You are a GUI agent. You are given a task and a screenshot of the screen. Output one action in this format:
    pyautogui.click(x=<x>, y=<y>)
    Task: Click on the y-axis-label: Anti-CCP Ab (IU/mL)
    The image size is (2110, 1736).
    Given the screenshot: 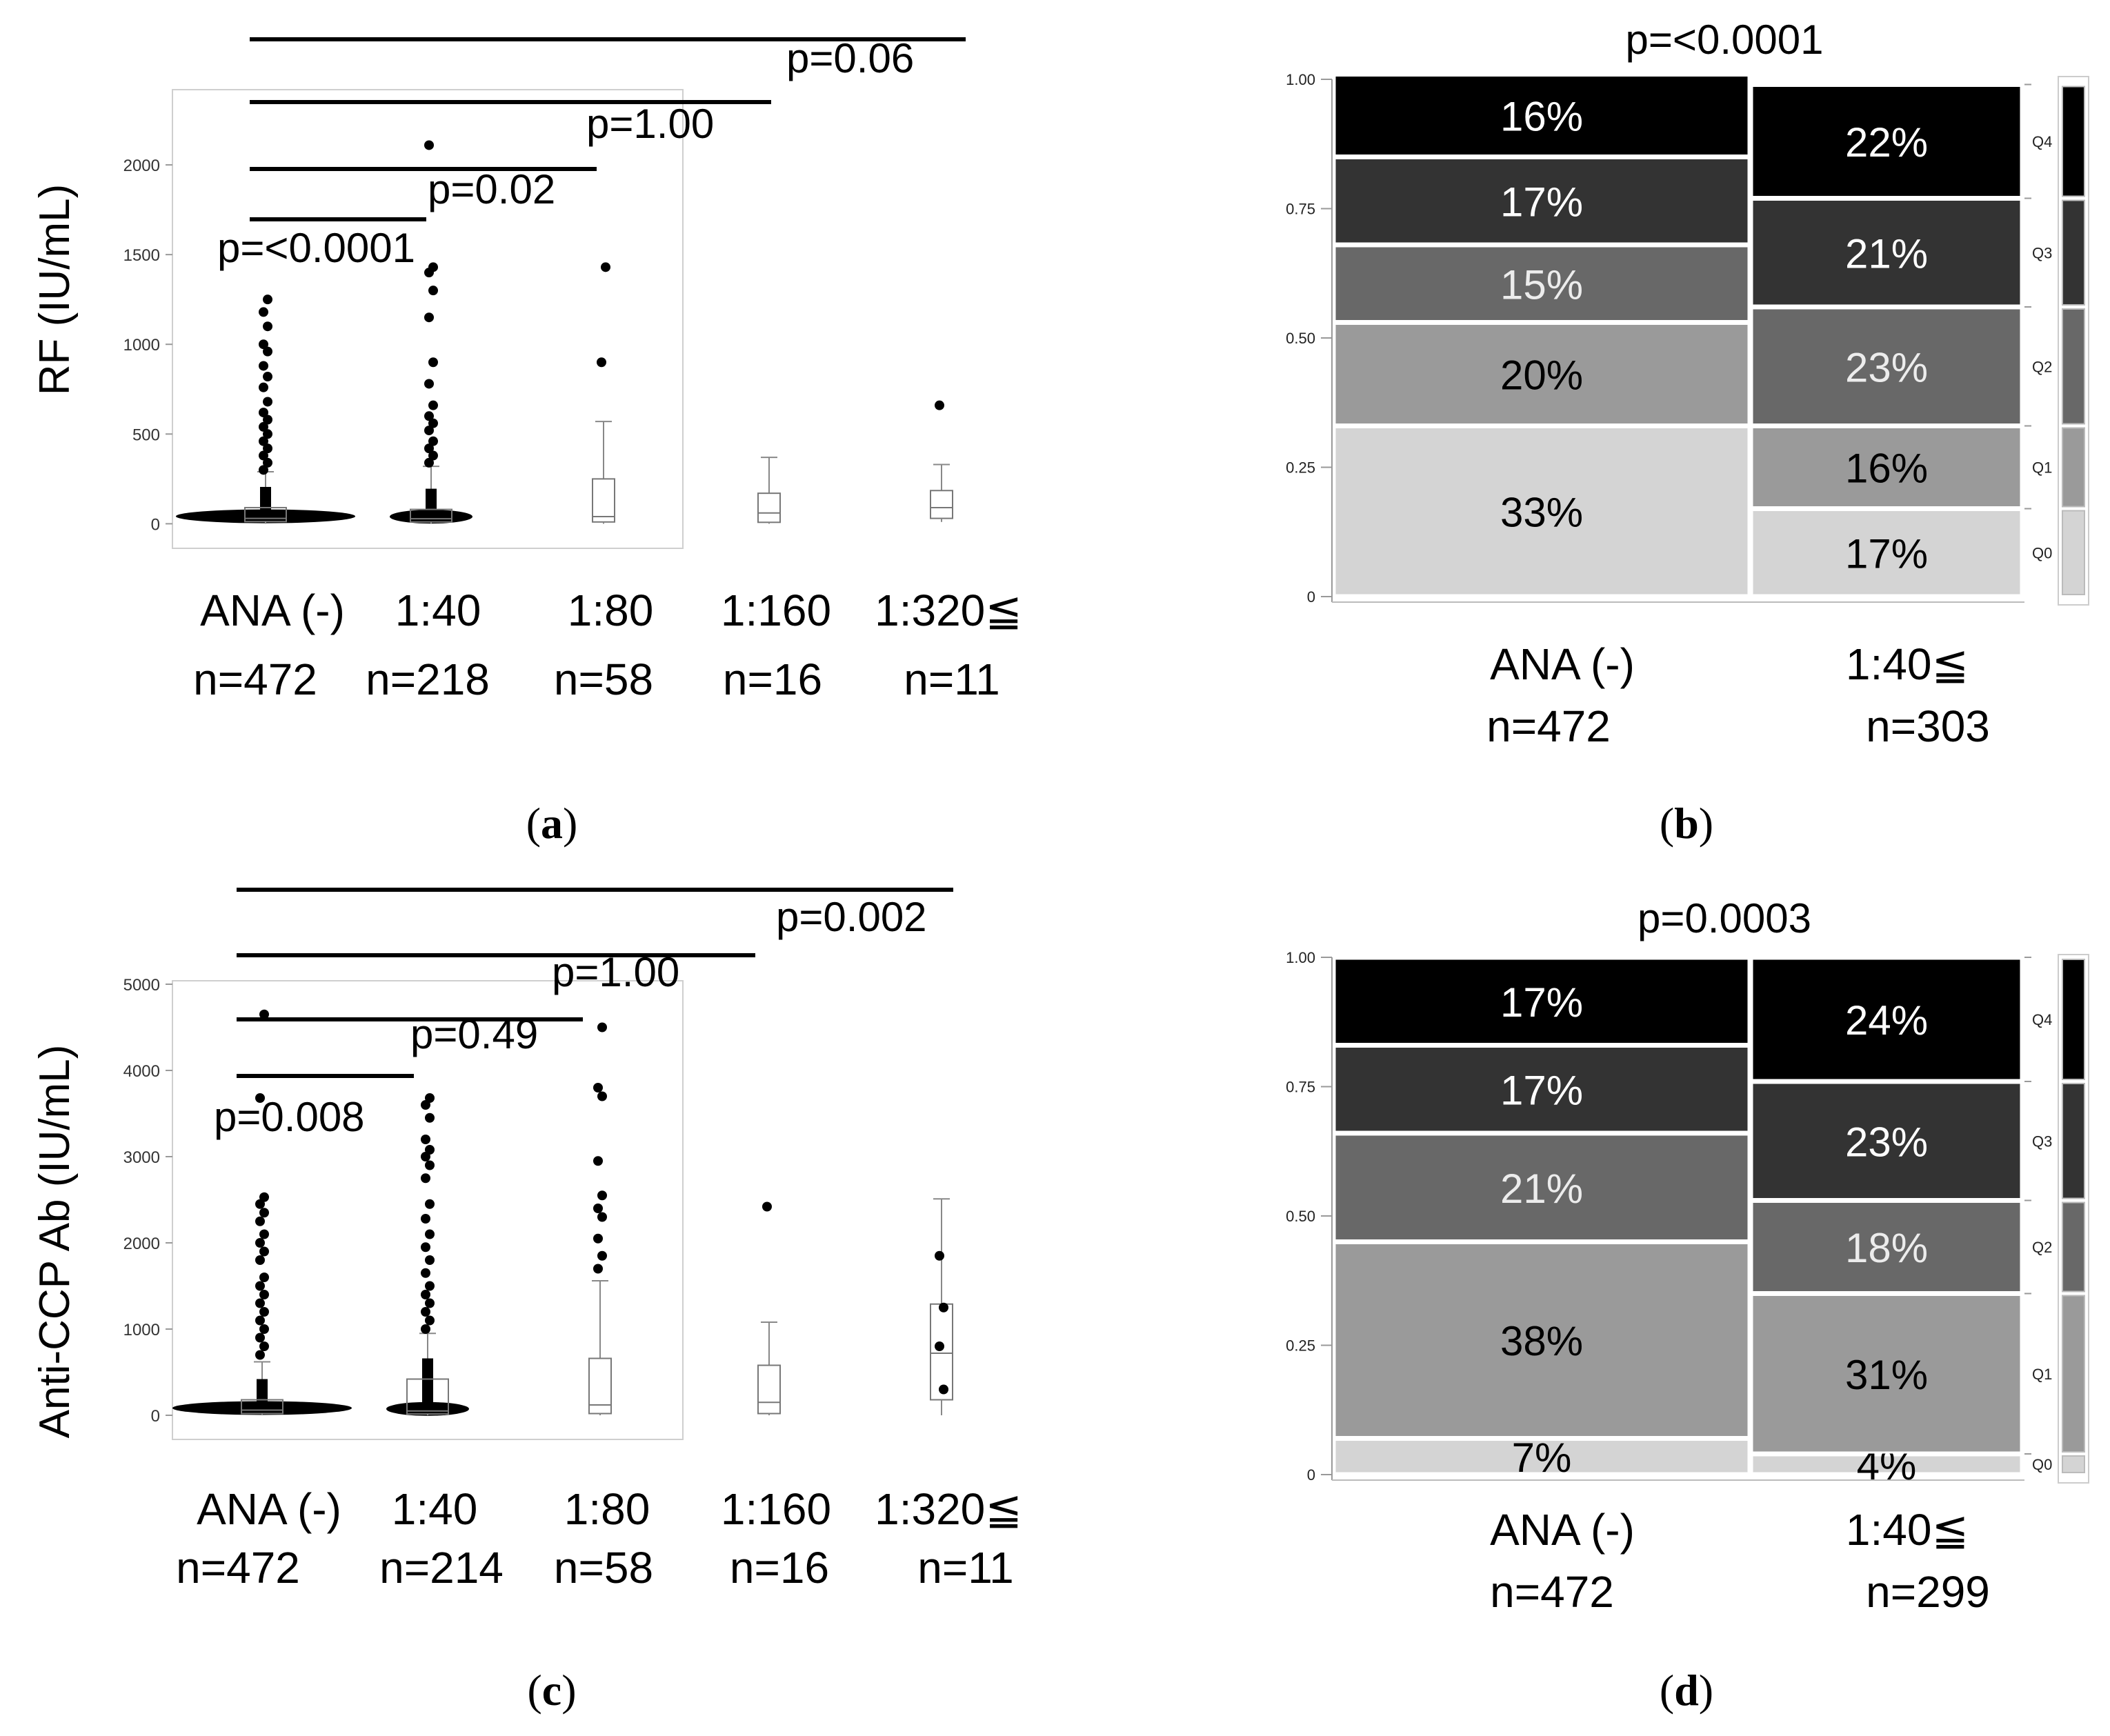 What is the action you would take?
    pyautogui.click(x=55, y=1242)
    